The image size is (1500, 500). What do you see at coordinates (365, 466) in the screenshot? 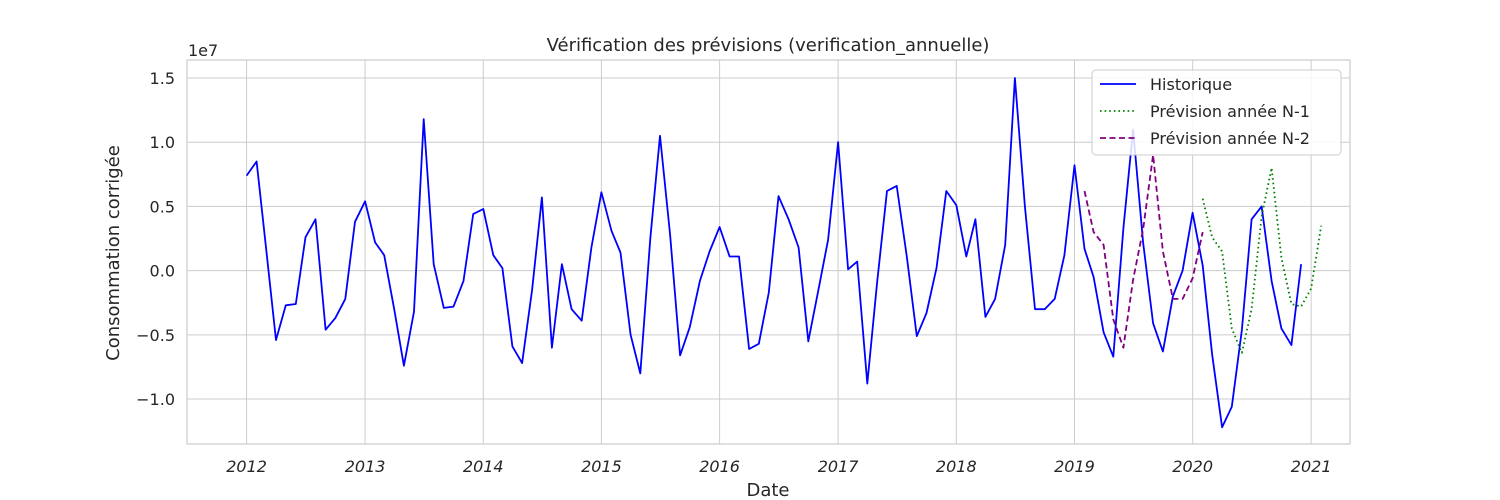
I see `x-tick-label: 2013` at bounding box center [365, 466].